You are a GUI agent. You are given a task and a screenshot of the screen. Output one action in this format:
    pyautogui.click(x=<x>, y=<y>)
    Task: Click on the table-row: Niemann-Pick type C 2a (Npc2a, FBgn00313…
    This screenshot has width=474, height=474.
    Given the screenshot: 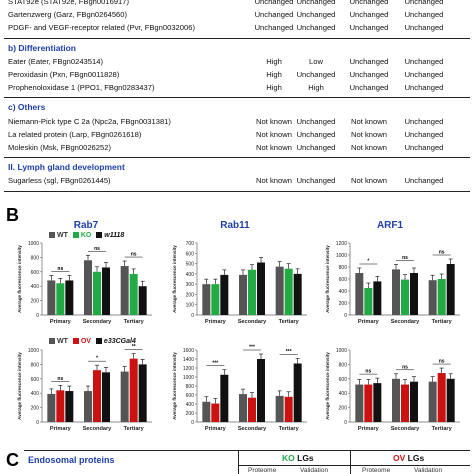 What is the action you would take?
    pyautogui.click(x=237, y=124)
    